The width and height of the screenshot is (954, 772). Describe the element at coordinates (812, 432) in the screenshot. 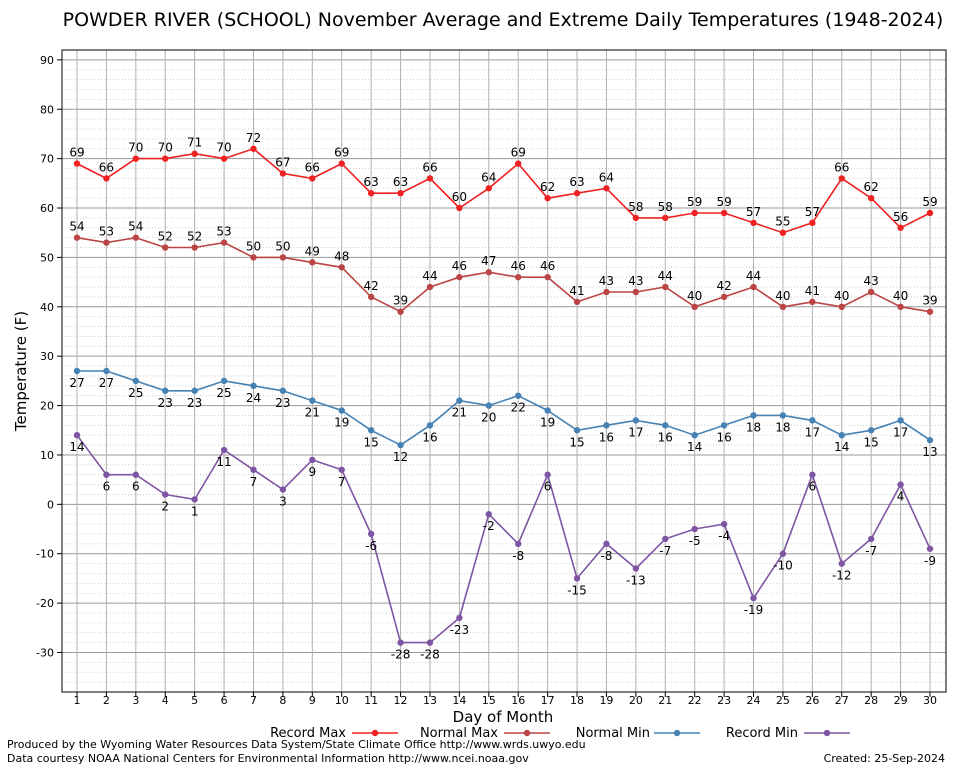

I see `data-label: 17` at that location.